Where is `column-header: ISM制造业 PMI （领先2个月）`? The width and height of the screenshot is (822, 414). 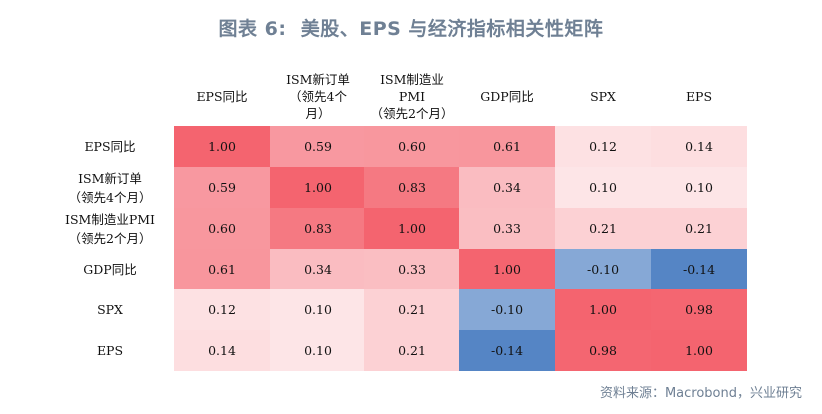 column-header: ISM制造业 PMI （领先2个月） is located at coordinates (412, 96).